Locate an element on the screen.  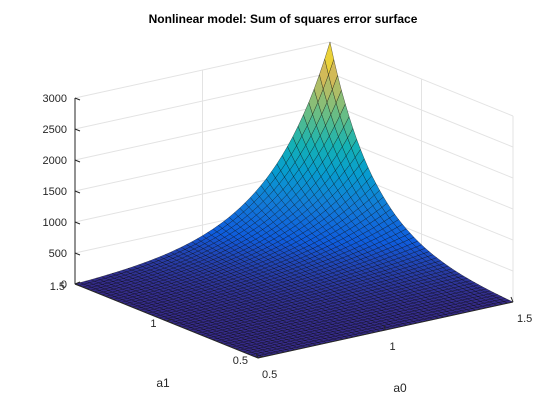
x-tick-label: 0.5 is located at coordinates (269, 375).